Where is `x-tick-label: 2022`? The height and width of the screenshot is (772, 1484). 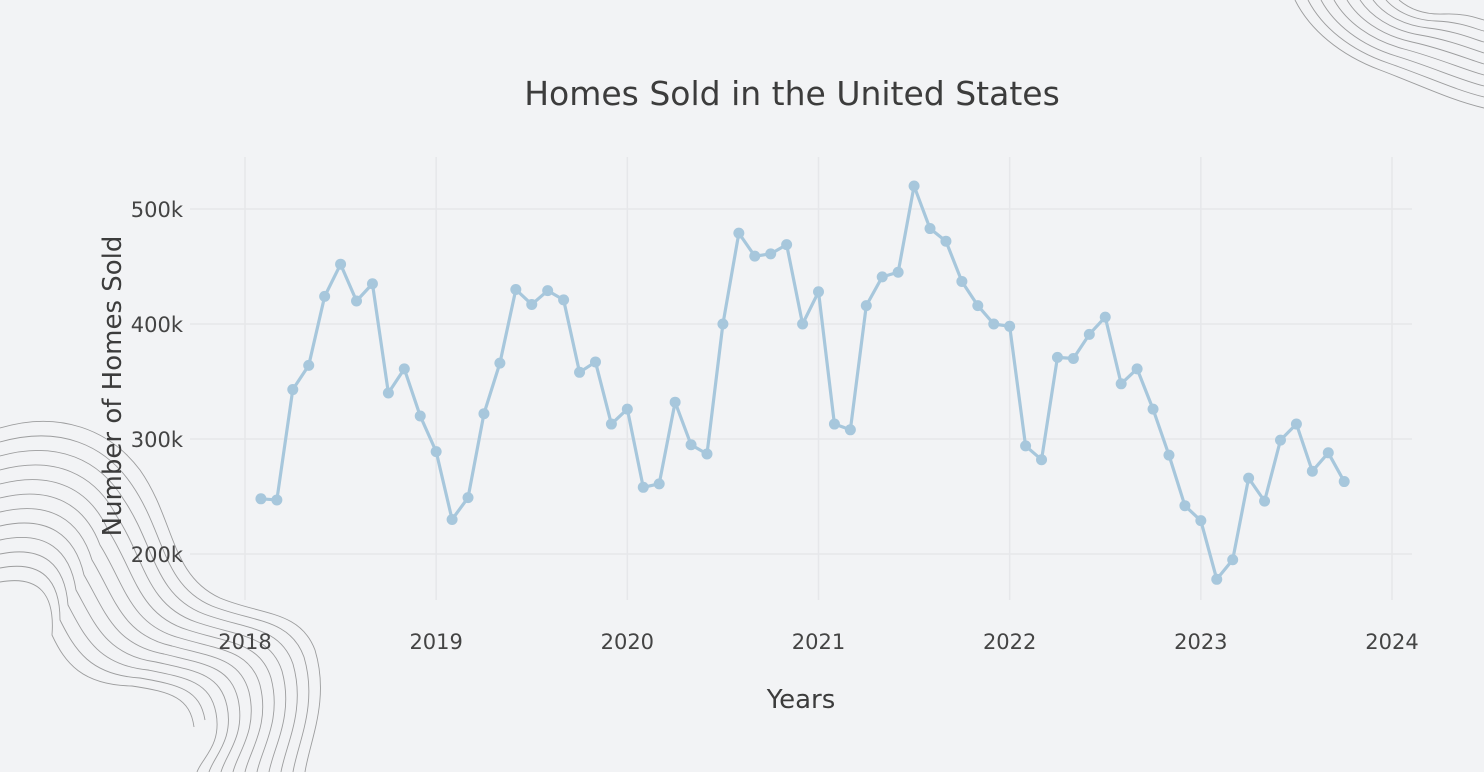 x-tick-label: 2022 is located at coordinates (1009, 642).